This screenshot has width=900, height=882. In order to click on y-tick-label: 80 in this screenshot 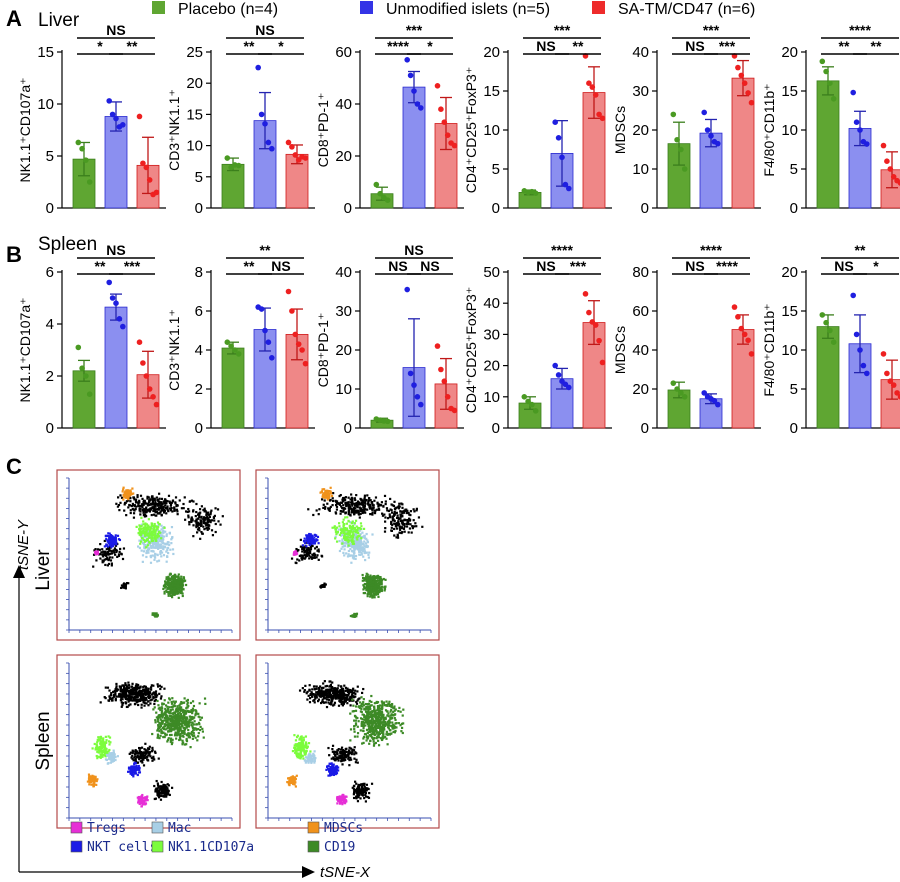, I will do `click(640, 272)`.